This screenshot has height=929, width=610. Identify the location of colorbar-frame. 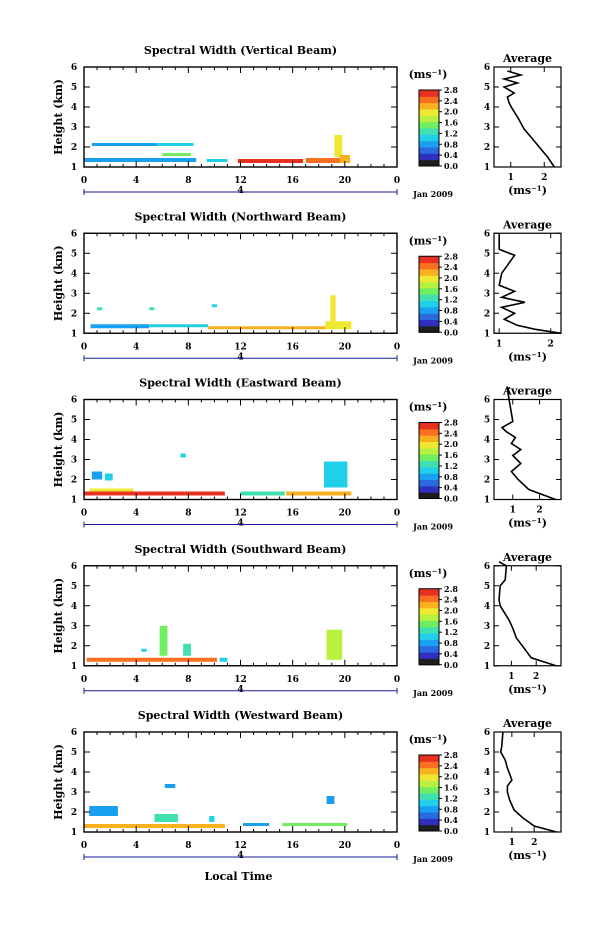
(429, 627).